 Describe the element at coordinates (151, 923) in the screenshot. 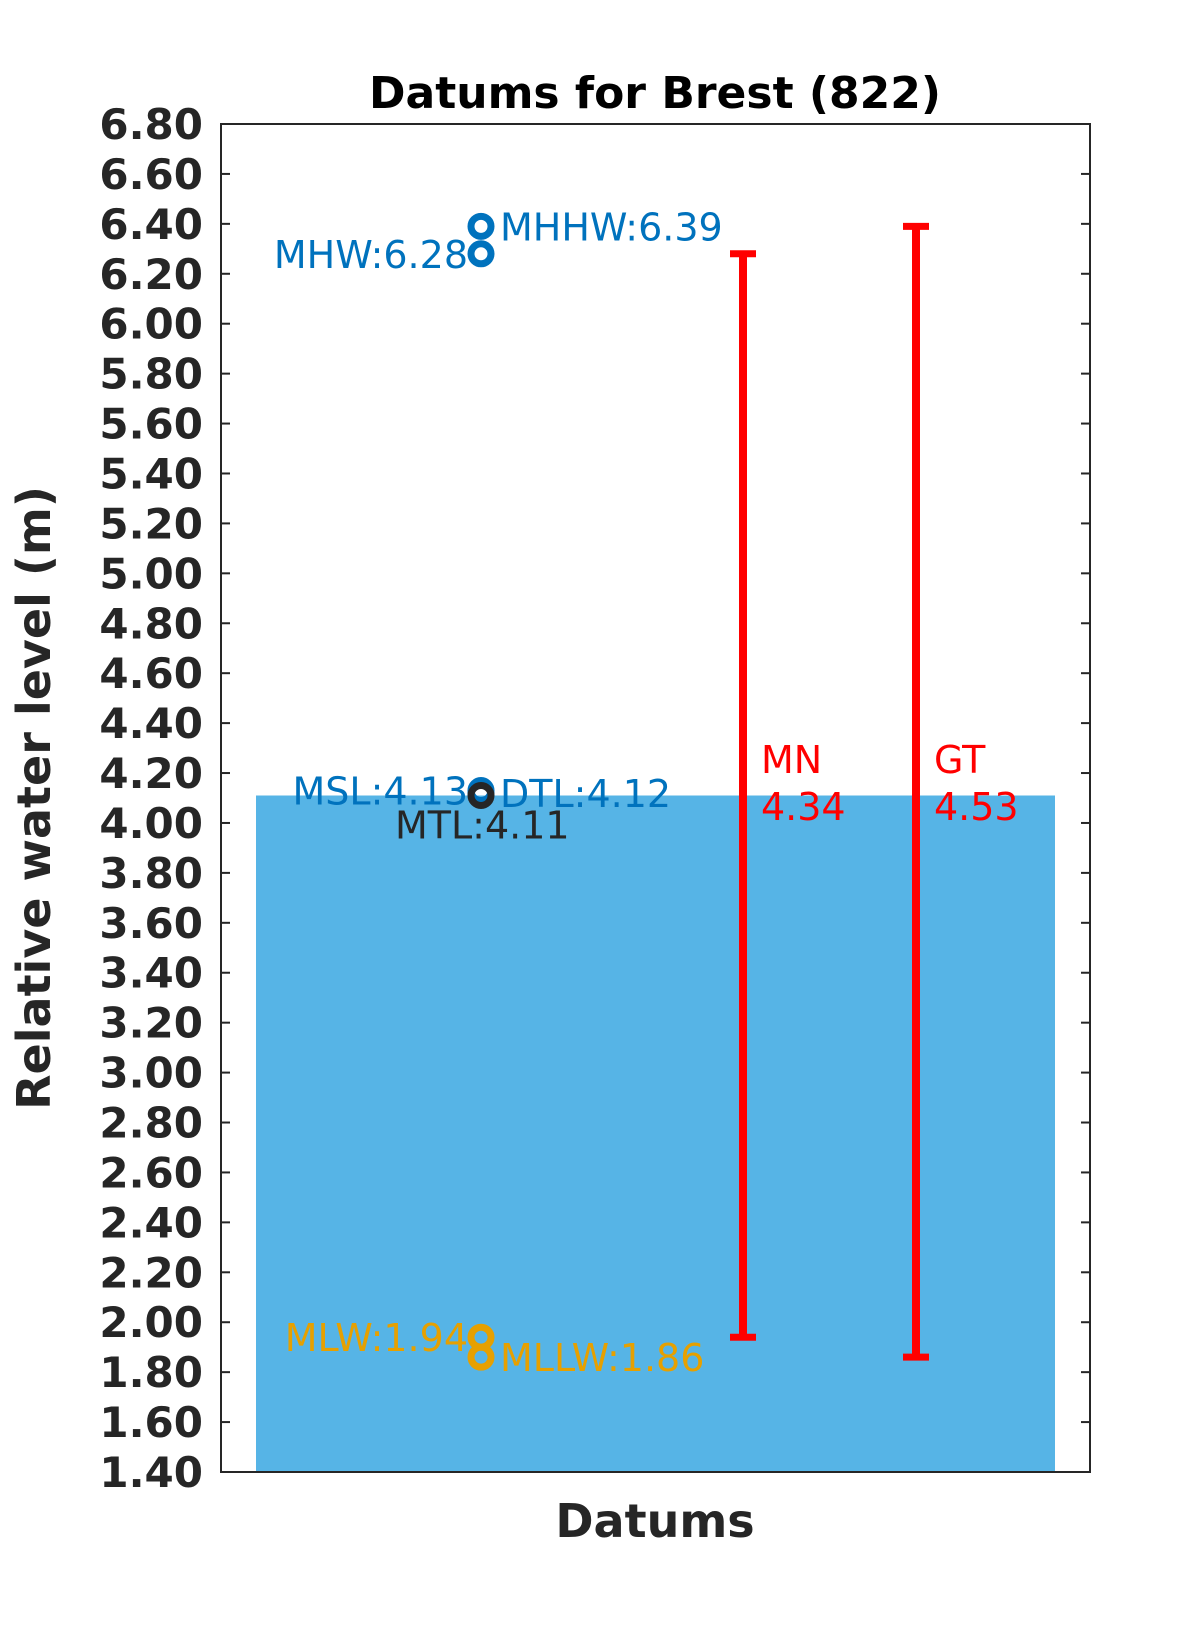

I see `y-tick-label: 3.60` at that location.